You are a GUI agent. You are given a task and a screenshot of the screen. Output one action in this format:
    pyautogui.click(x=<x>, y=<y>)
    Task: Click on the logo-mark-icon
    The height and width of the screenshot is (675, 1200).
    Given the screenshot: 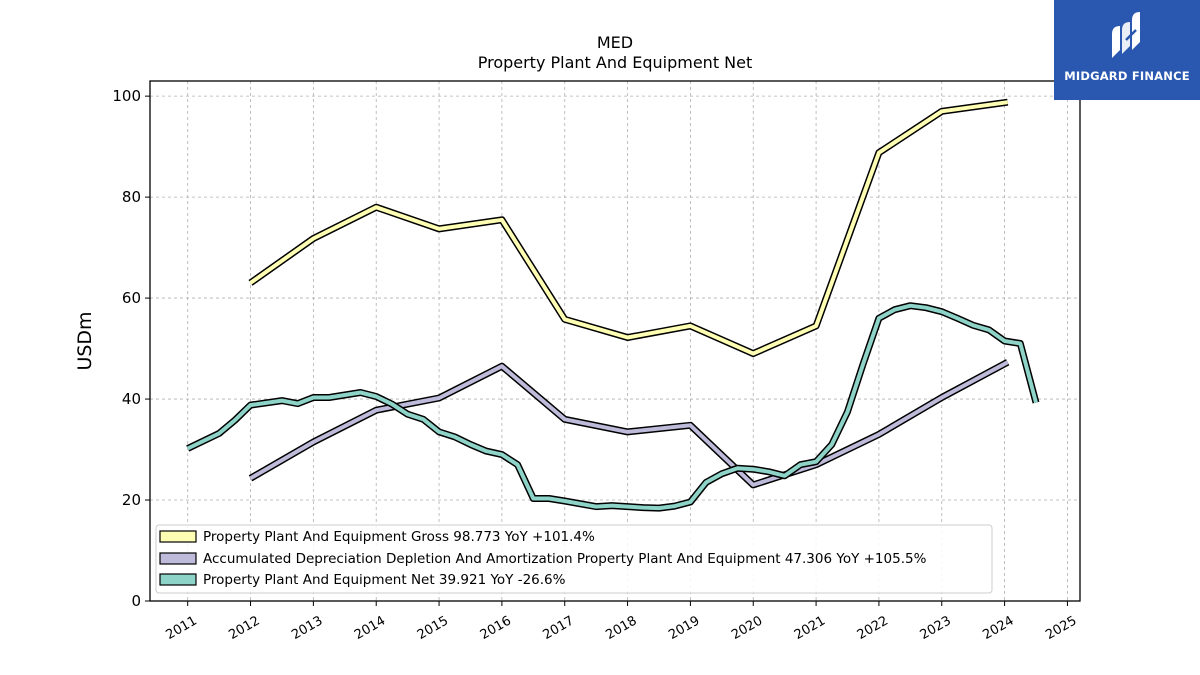 What is the action you would take?
    pyautogui.click(x=1126, y=35)
    